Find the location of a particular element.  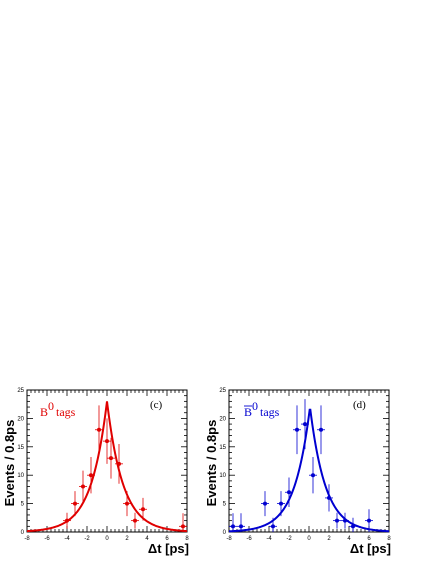

panel-label: (c) is located at coordinates (156, 405).